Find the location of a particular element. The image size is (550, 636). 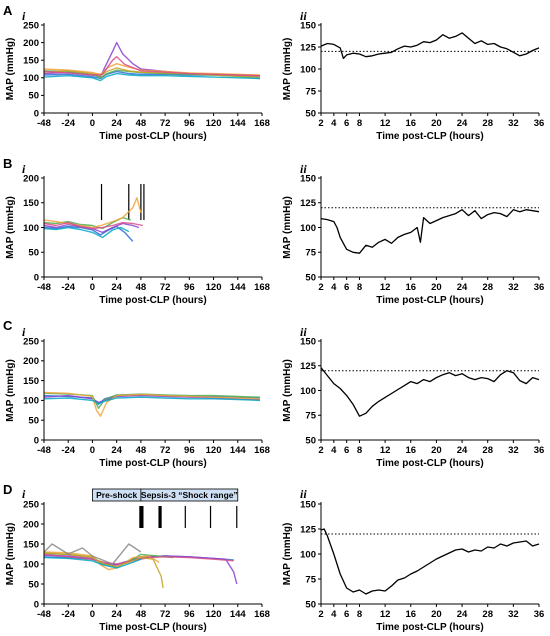

sublabel-a-i: i is located at coordinates (24, 16).